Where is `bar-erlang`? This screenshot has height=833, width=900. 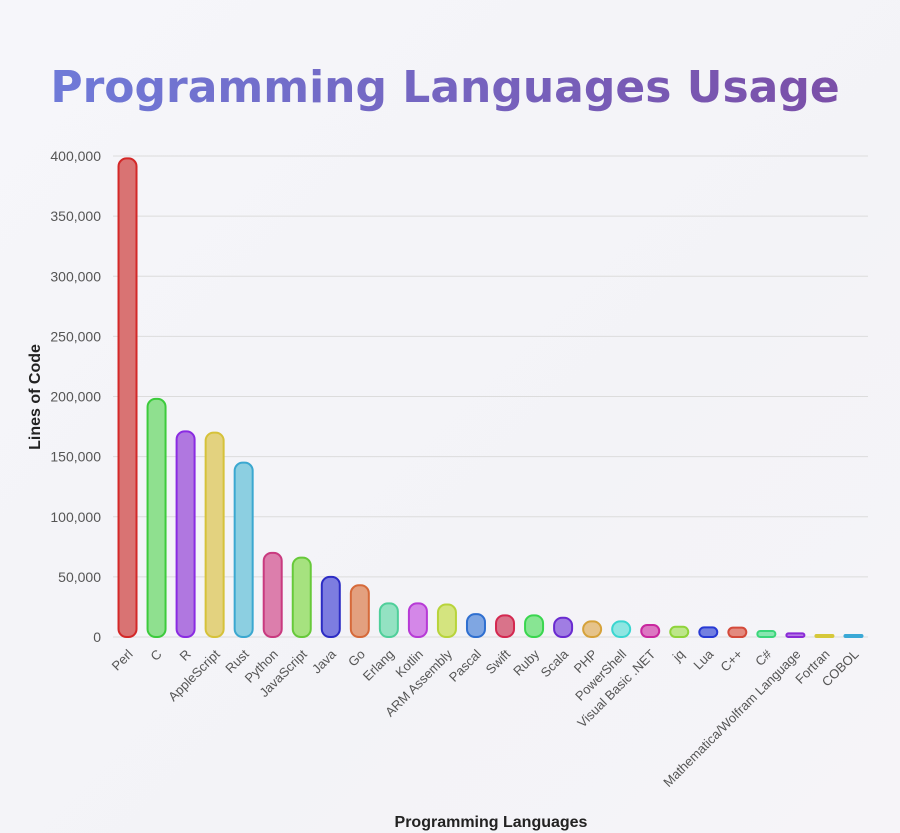
bar-erlang is located at coordinates (388, 620).